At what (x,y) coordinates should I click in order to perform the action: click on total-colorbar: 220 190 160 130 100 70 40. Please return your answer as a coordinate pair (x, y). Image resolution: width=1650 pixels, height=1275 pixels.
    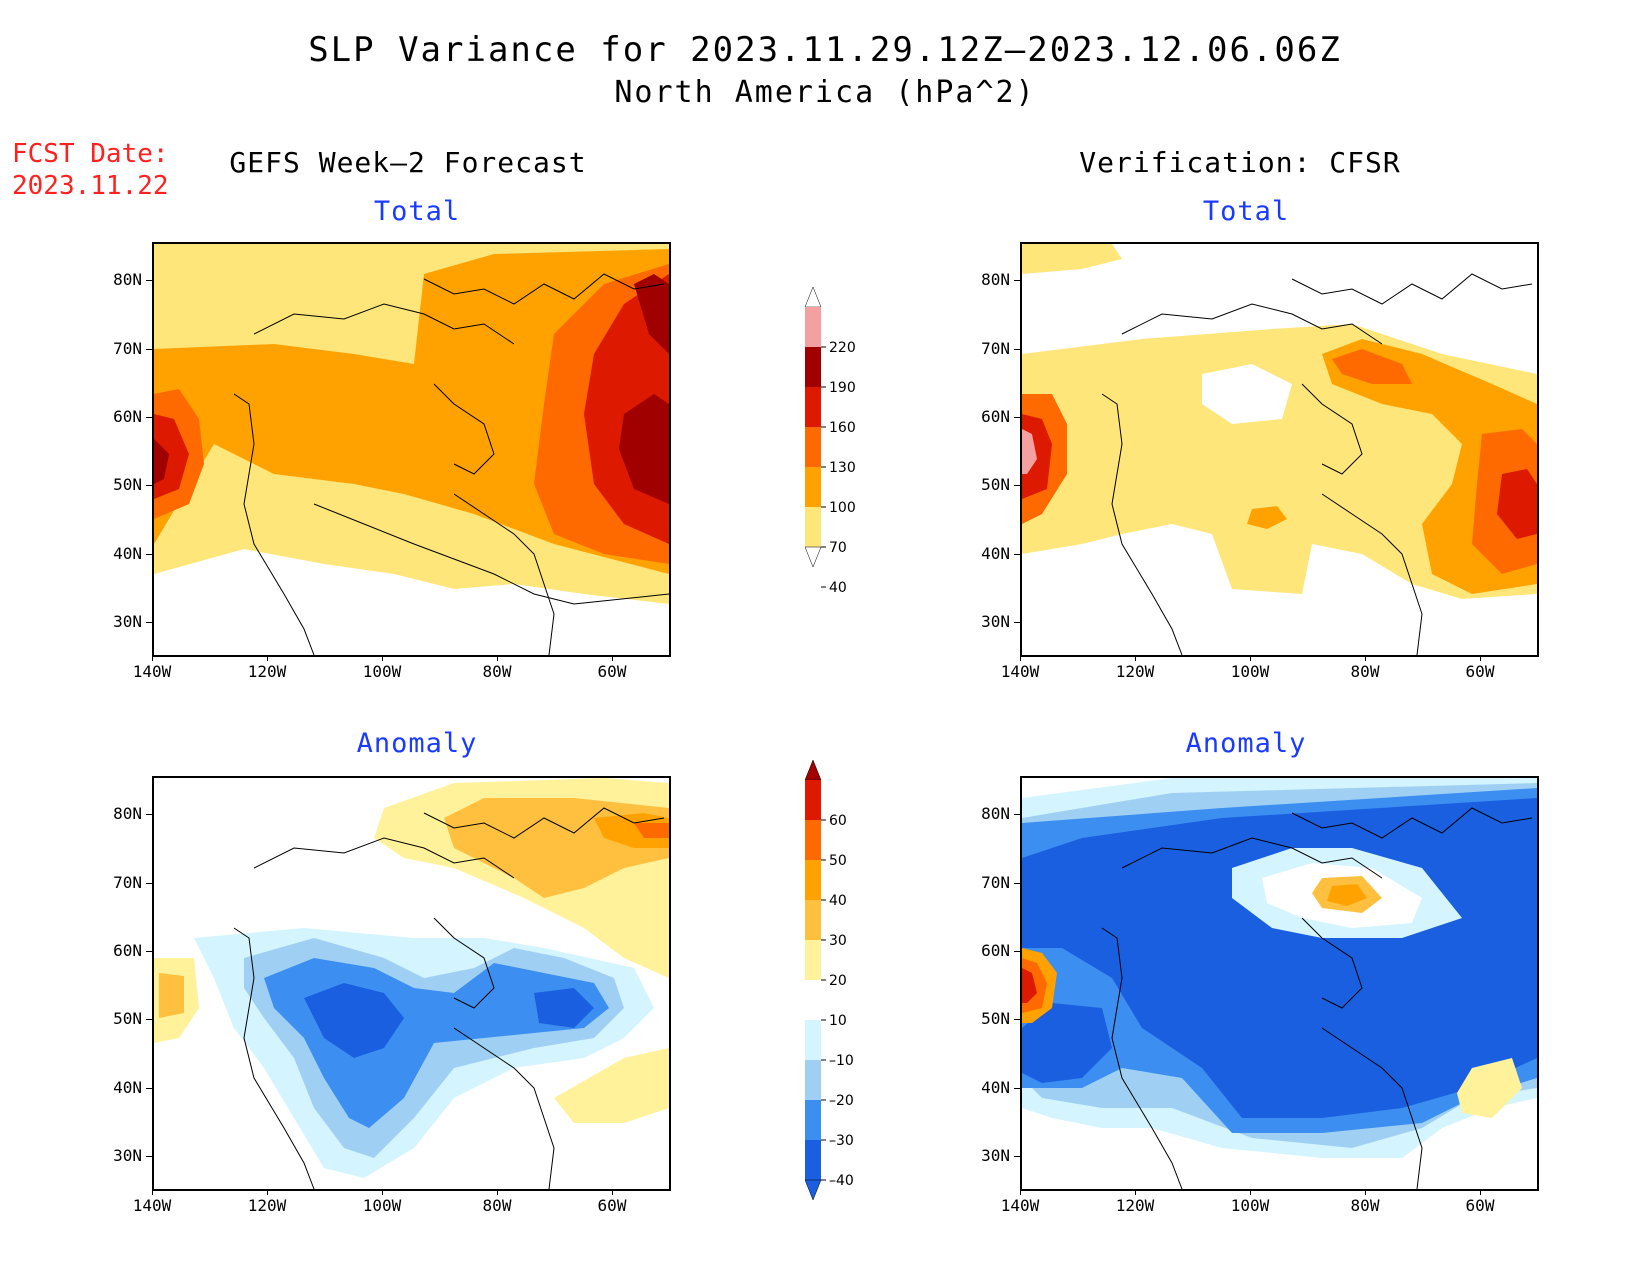
    Looking at the image, I should click on (844, 451).